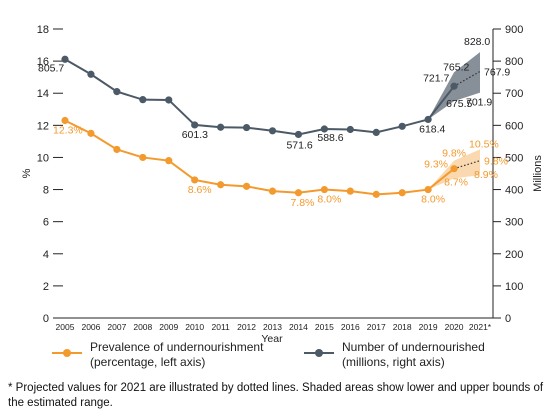 This screenshot has width=556, height=418. I want to click on data-label-number: 571.6, so click(299, 145).